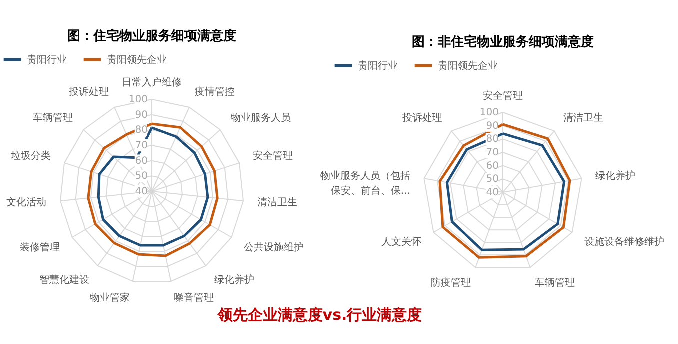  What do you see at coordinates (152, 82) in the screenshot?
I see `spoke-label: 日常入户维修` at bounding box center [152, 82].